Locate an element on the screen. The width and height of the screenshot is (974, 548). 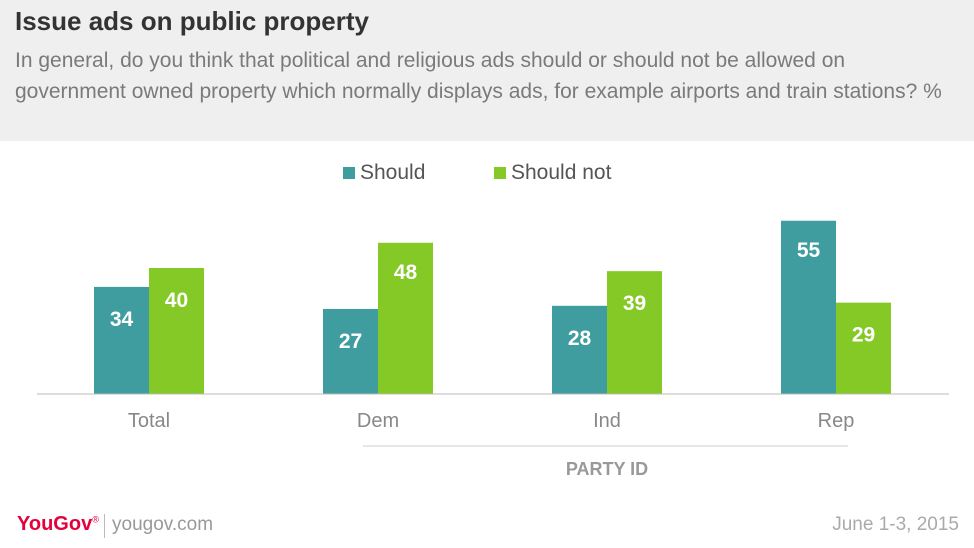
yougov-logo: YouGov® is located at coordinates (58, 524).